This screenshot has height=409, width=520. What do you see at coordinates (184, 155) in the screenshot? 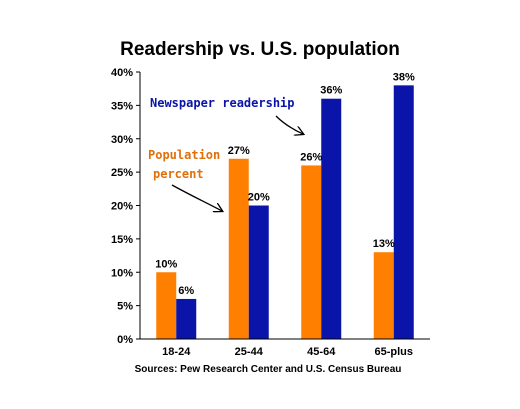
I see `annotation-population-line1: Population` at bounding box center [184, 155].